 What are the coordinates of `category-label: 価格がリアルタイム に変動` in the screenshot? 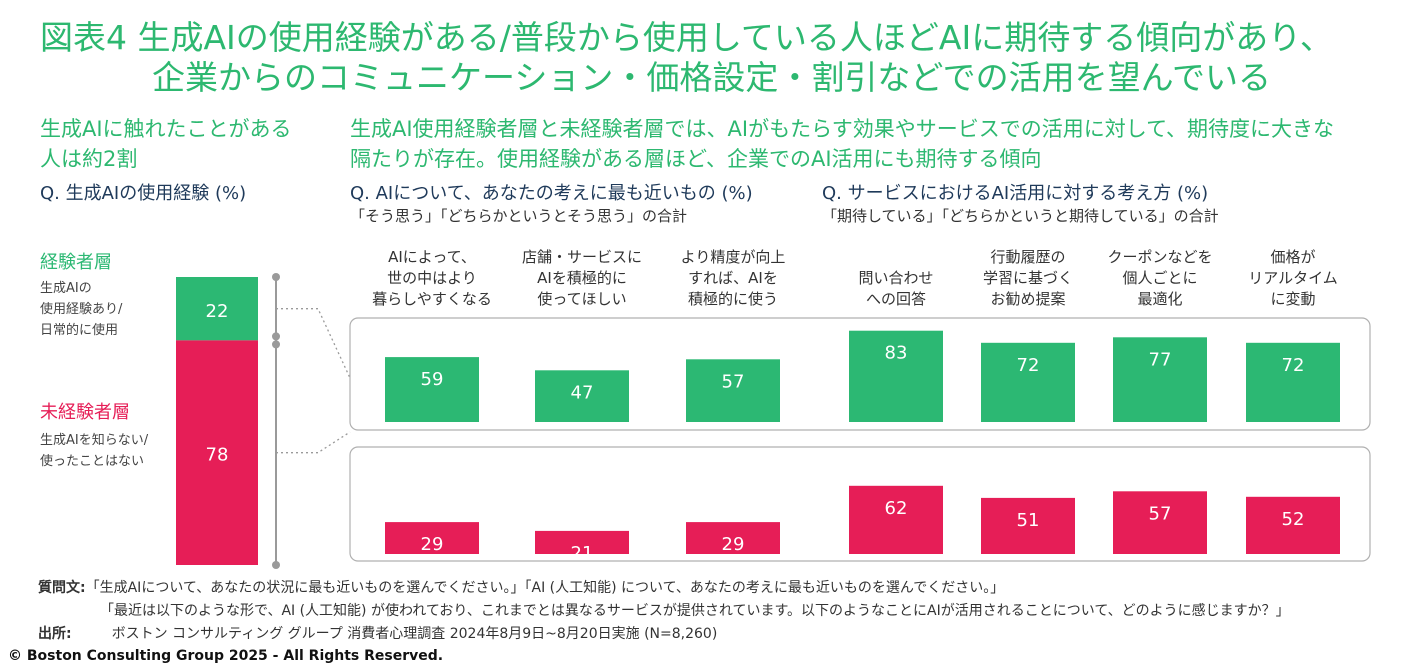 It's located at (1293, 278).